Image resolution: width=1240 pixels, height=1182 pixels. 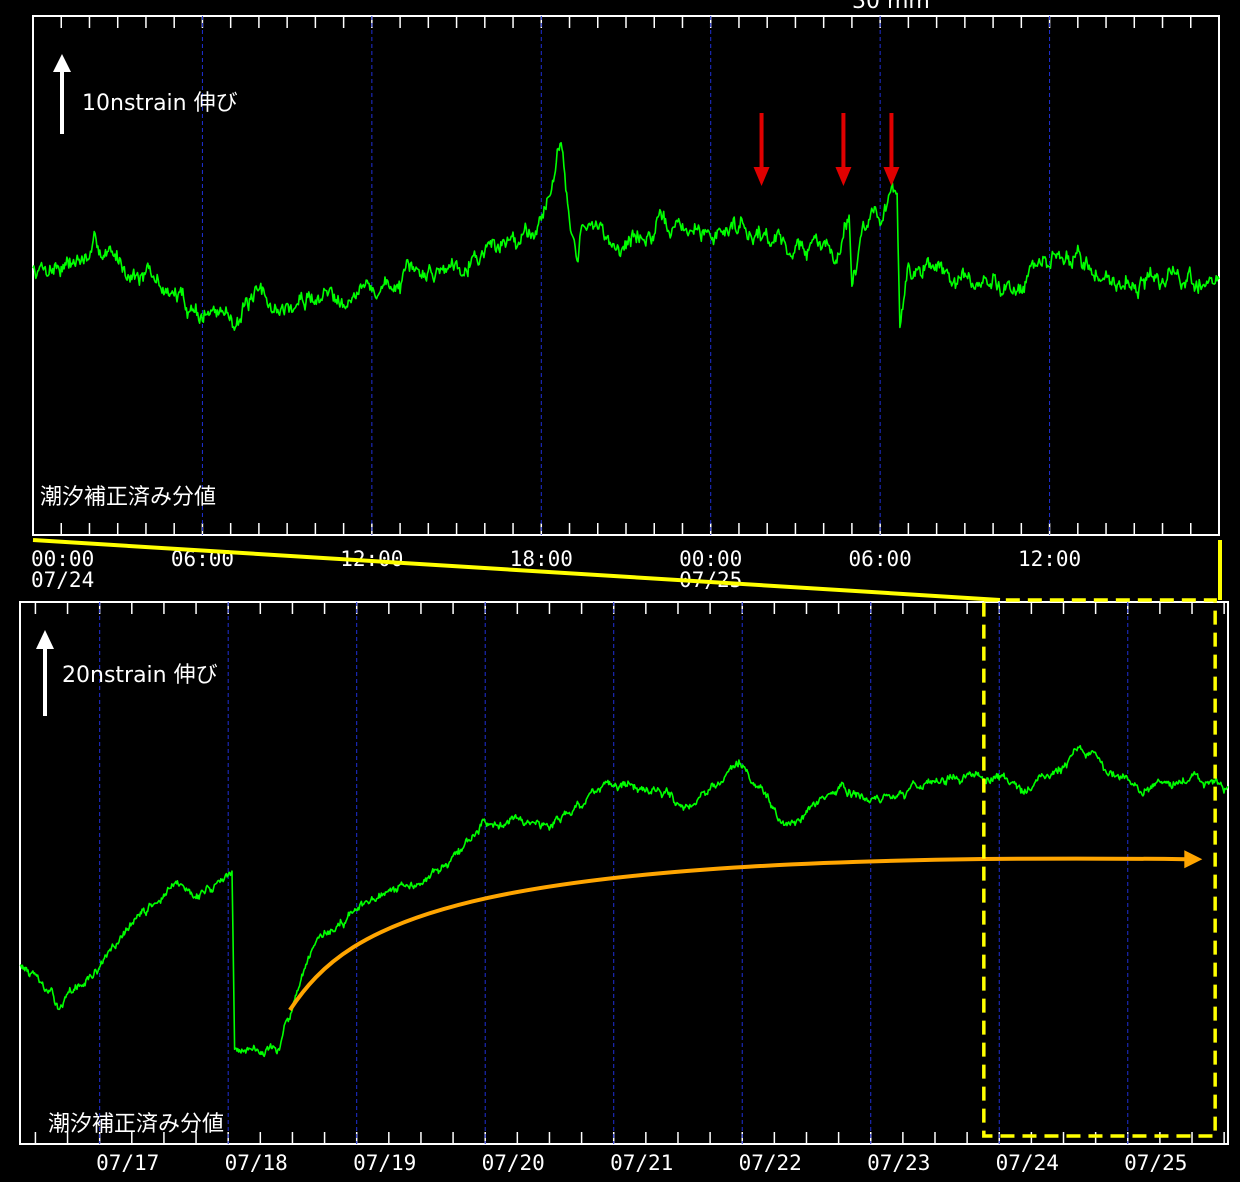 What do you see at coordinates (128, 497) in the screenshot?
I see `top-series-label: 潮汐補正済み分値` at bounding box center [128, 497].